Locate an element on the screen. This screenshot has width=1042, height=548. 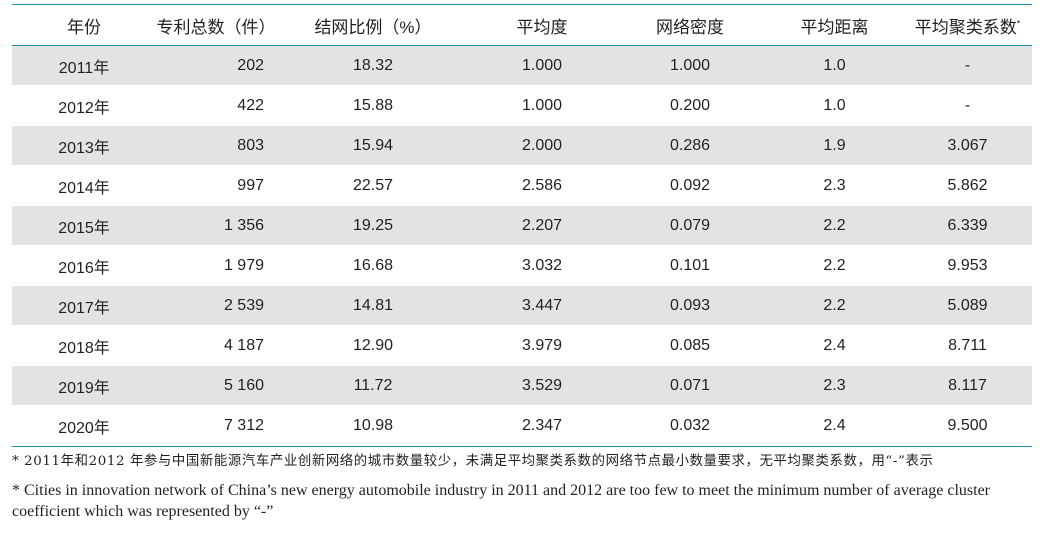
cell-network-ratio: 14.81 is located at coordinates (373, 305).